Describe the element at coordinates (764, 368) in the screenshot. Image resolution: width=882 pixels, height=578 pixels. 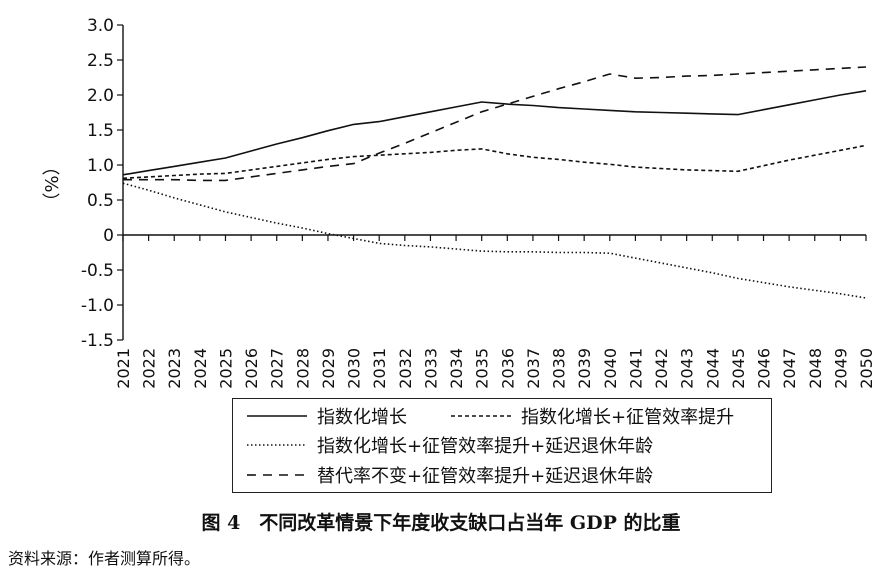
I see `x-tick-label: 2046` at that location.